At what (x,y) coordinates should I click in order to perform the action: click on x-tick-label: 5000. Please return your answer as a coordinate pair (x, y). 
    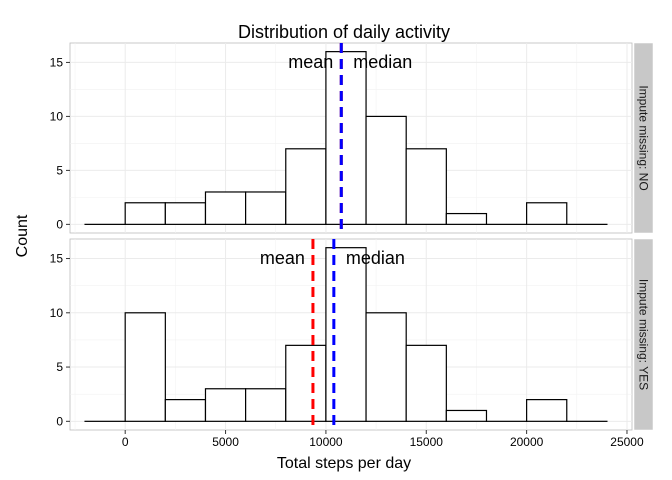
    Looking at the image, I should click on (225, 442).